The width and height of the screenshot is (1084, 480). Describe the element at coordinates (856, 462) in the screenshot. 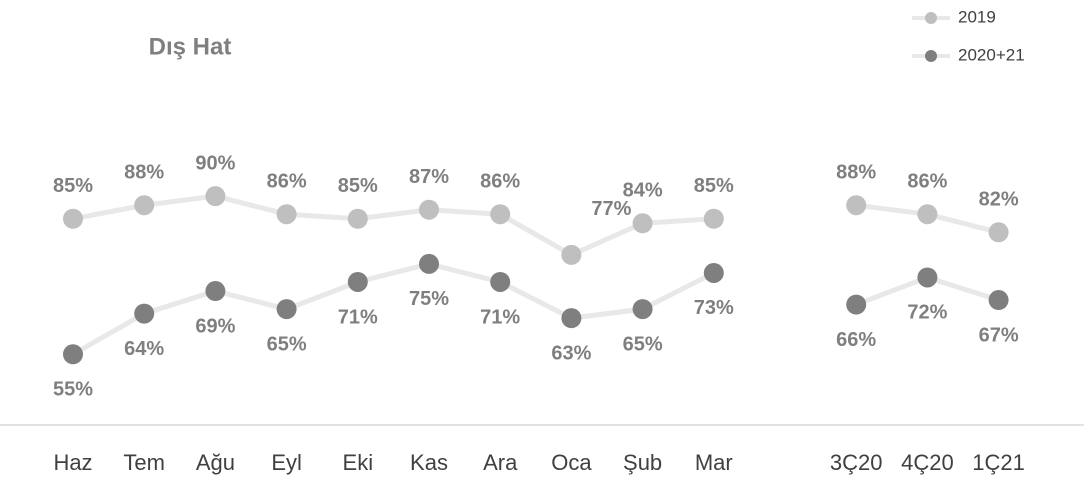

I see `x-tick-label: 3Ç20` at that location.